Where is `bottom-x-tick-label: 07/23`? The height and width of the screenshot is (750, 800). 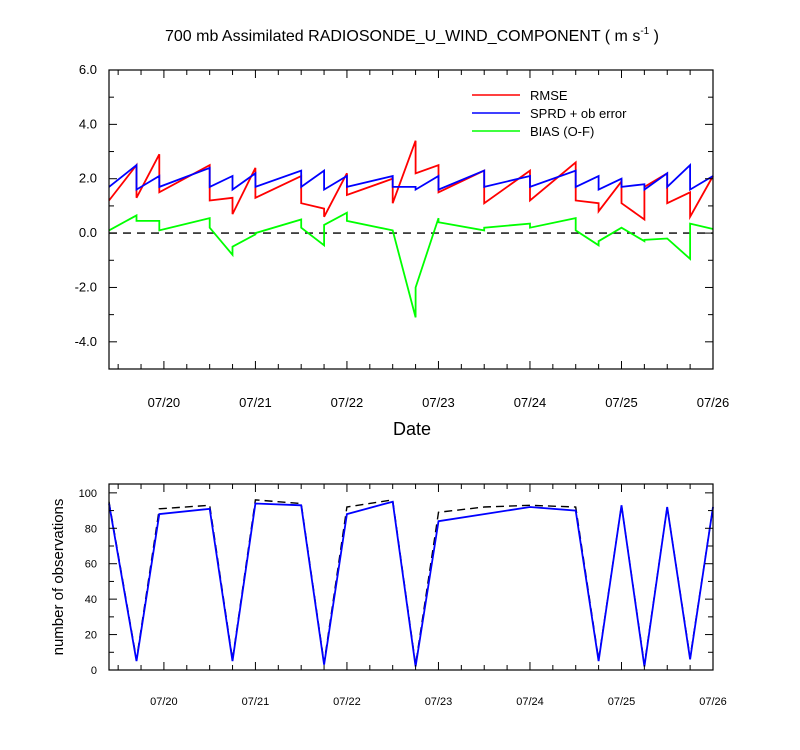
bottom-x-tick-label: 07/23 is located at coordinates (439, 702).